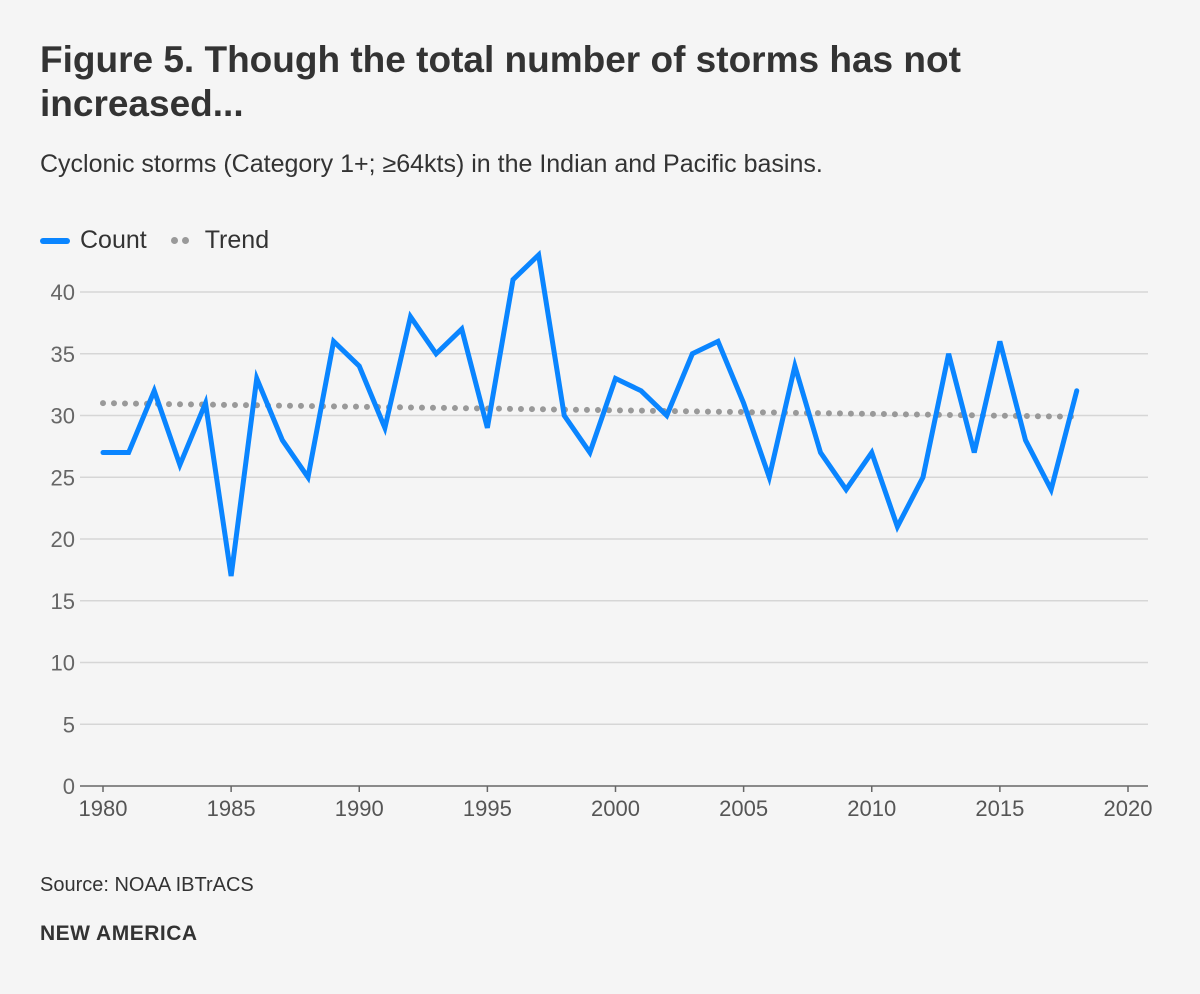  Describe the element at coordinates (999, 808) in the screenshot. I see `x-tick-label: 2015` at that location.